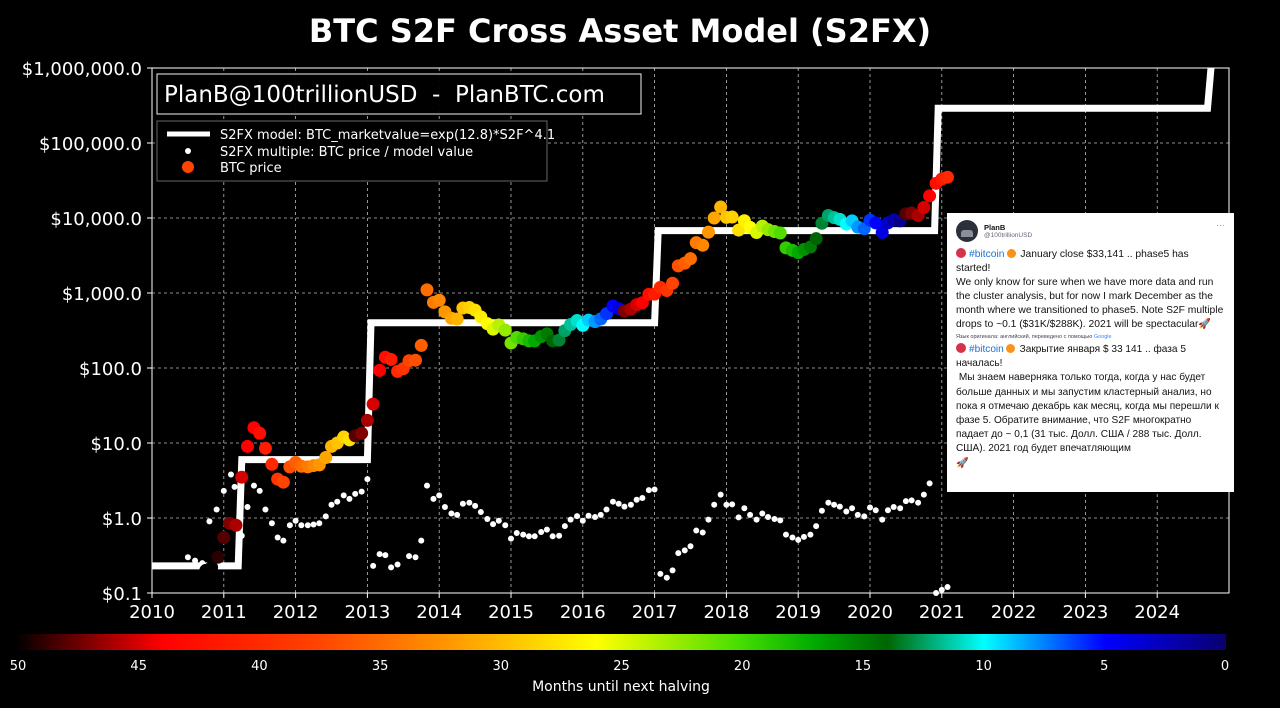 This screenshot has width=1280, height=708. Describe the element at coordinates (726, 612) in the screenshot. I see `x-tick-label: 2018` at that location.